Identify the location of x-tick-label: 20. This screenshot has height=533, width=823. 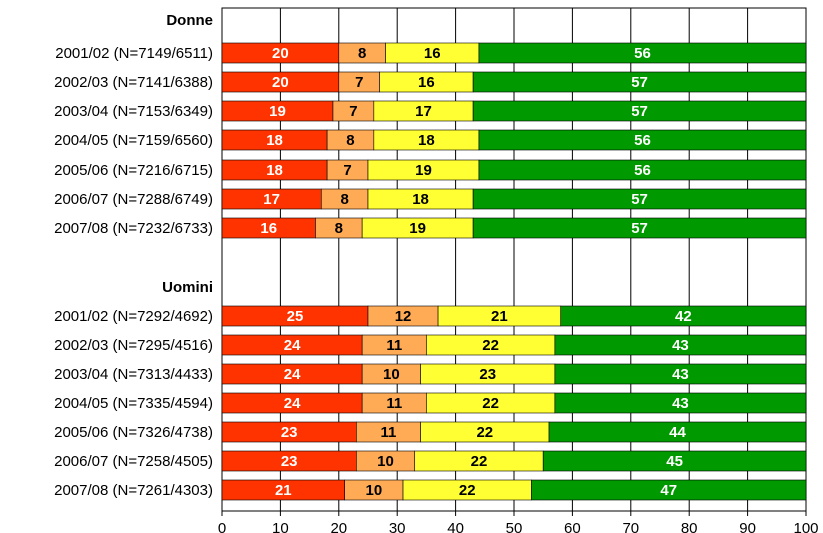
(338, 526).